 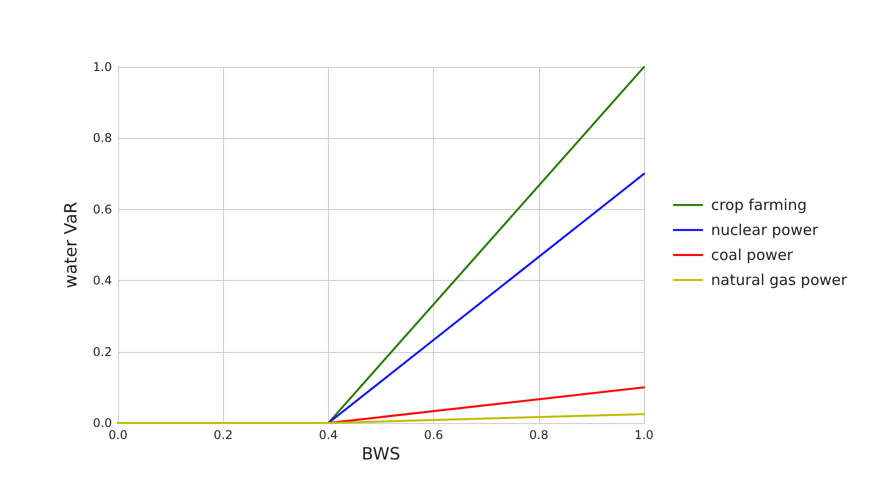 What do you see at coordinates (102, 67) in the screenshot?
I see `y-tick-label: 1.0` at bounding box center [102, 67].